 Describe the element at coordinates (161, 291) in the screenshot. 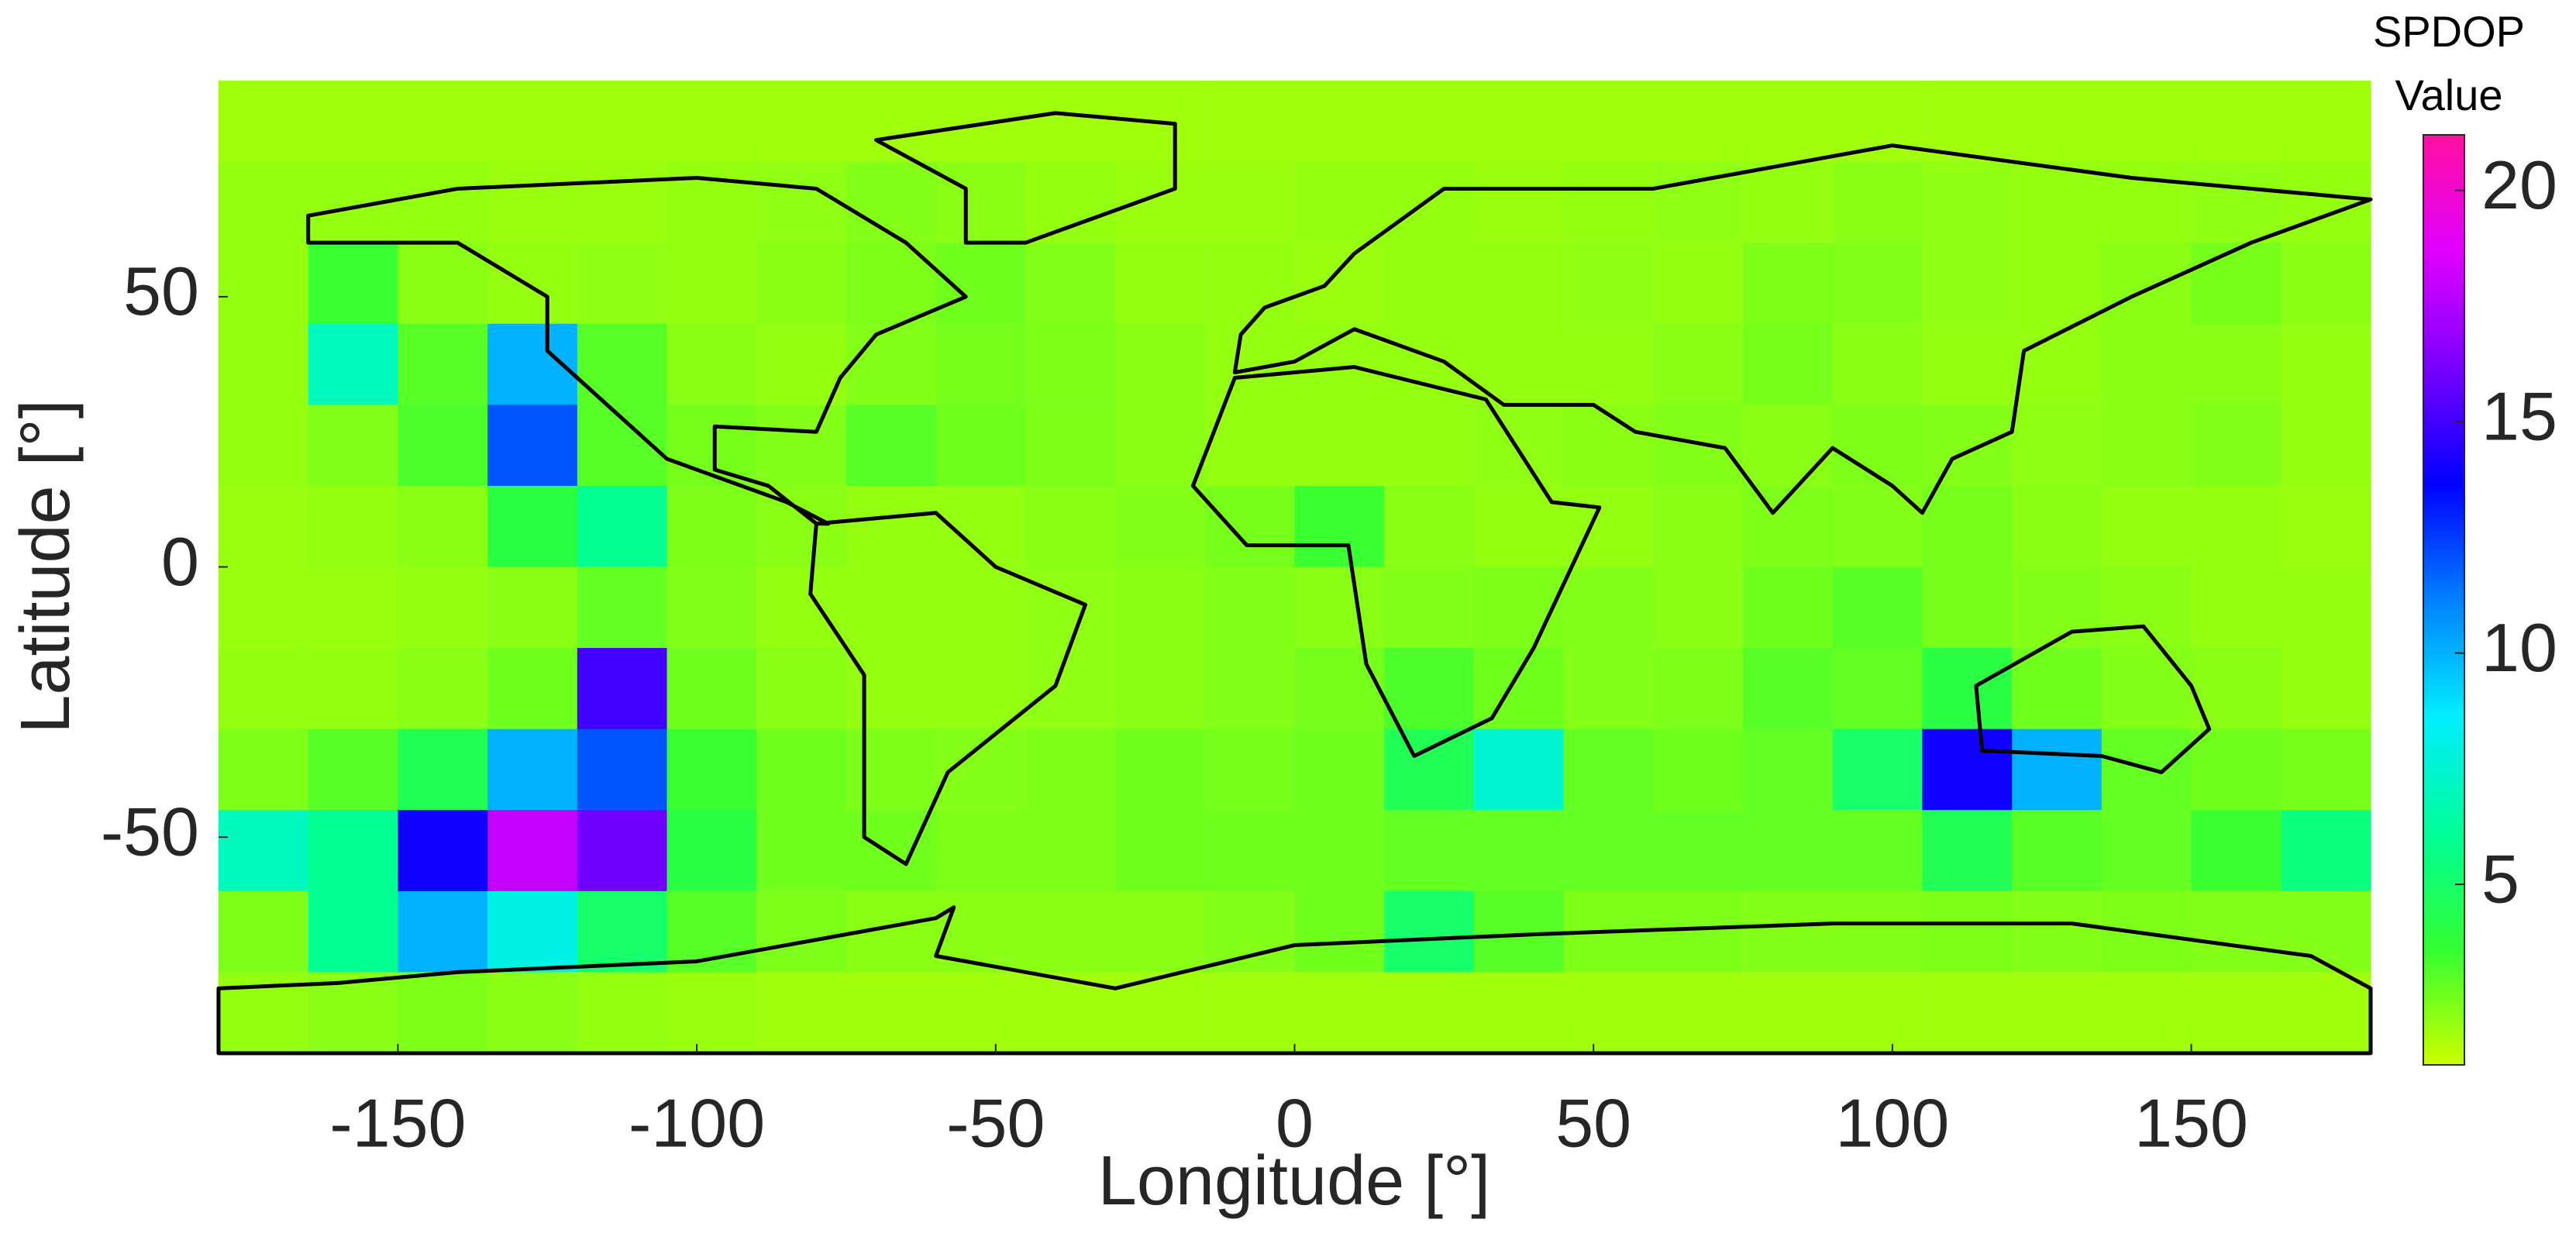

I see `y-tick-label: 50` at that location.